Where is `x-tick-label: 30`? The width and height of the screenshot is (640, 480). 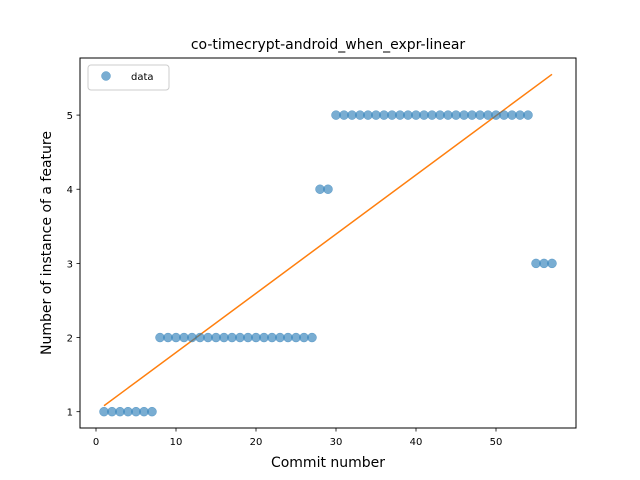 x-tick-label: 30 is located at coordinates (336, 442).